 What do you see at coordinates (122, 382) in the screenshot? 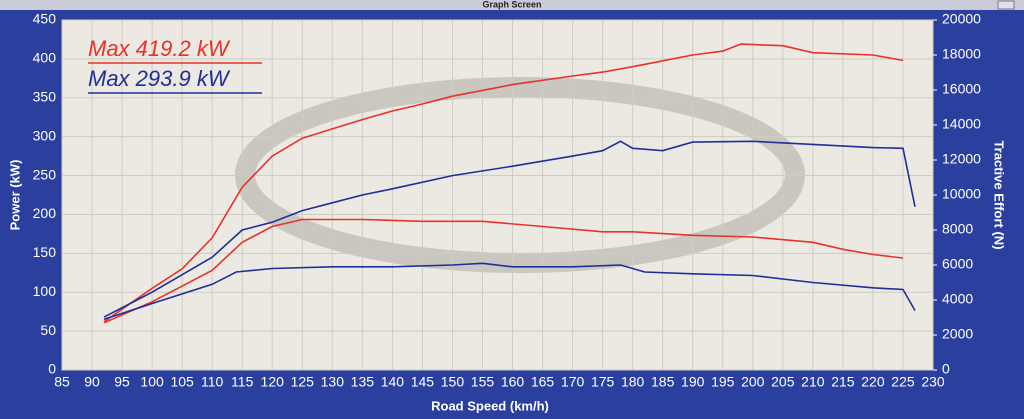
I see `x-tick-label: 95` at bounding box center [122, 382].